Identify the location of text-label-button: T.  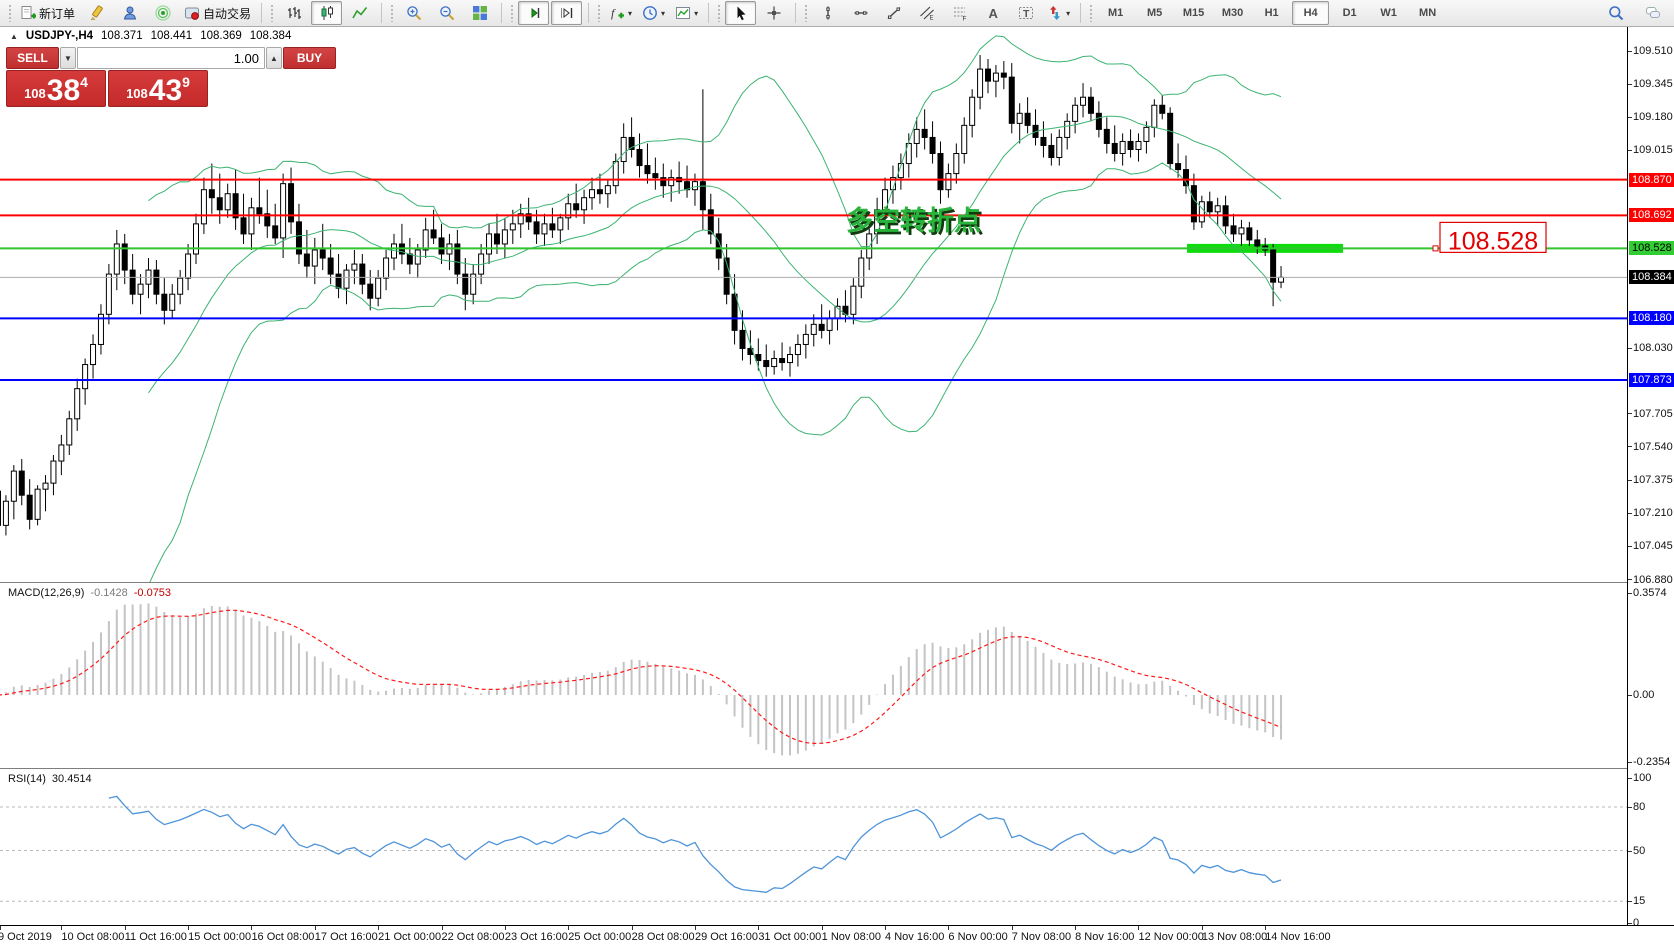
(1025, 13).